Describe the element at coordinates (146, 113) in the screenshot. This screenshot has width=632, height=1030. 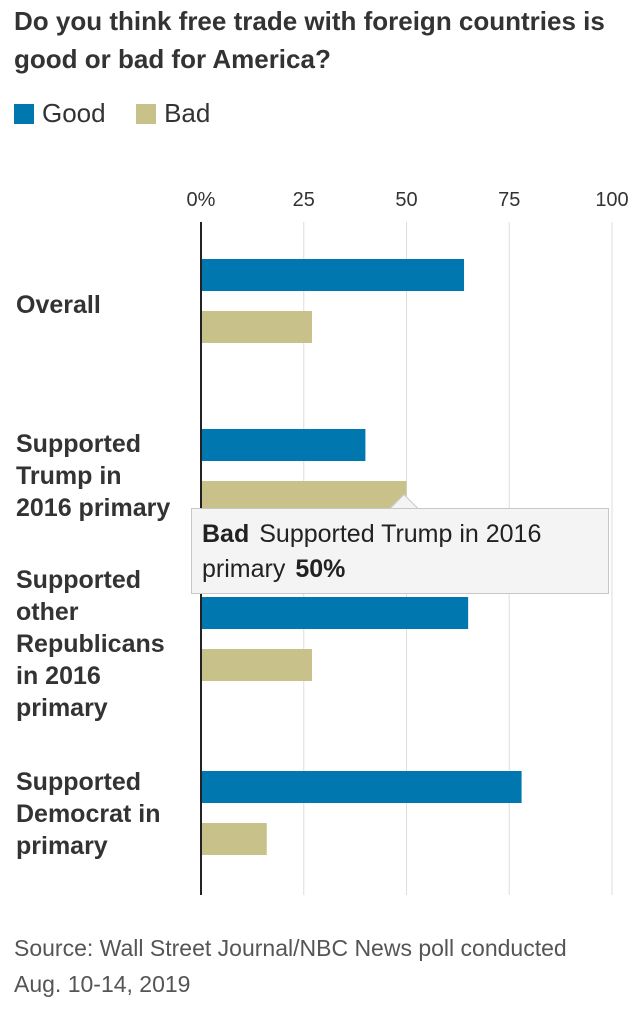
I see `legend-swatch-bad` at that location.